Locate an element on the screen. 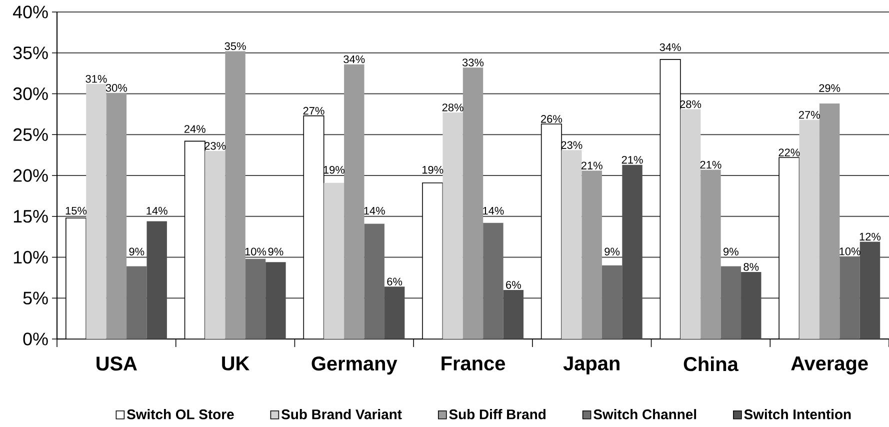 This screenshot has height=427, width=889. y-tick-label: 5% is located at coordinates (35, 298).